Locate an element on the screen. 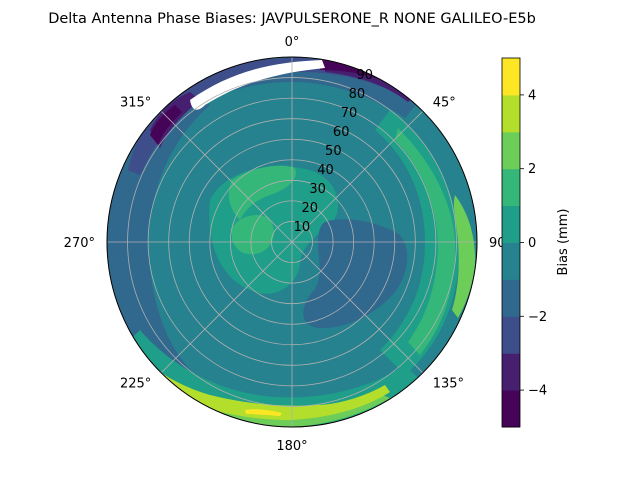 The width and height of the screenshot is (640, 480). contour-northwest-extreme is located at coordinates (166, 125).